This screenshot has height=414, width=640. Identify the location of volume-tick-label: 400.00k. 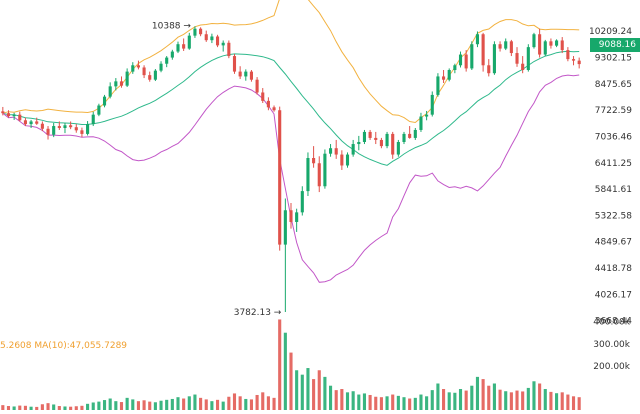
(611, 323).